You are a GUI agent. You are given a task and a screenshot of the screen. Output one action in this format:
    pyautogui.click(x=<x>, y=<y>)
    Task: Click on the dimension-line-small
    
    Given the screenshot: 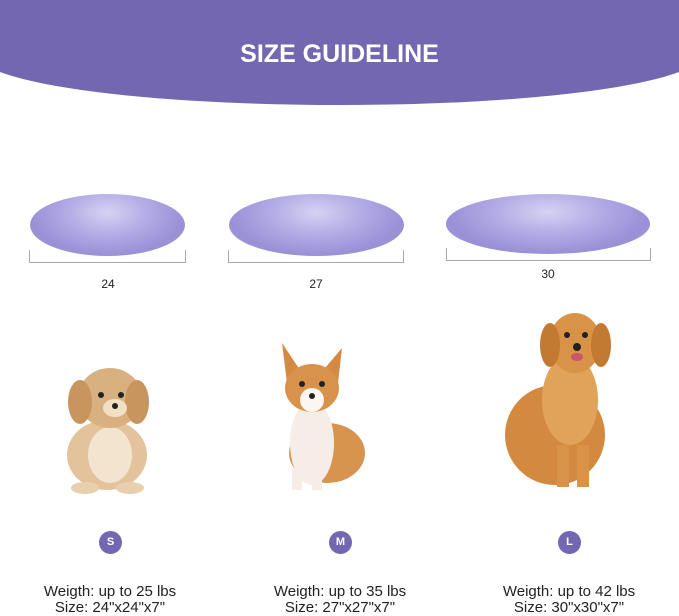 What is the action you would take?
    pyautogui.click(x=107, y=256)
    